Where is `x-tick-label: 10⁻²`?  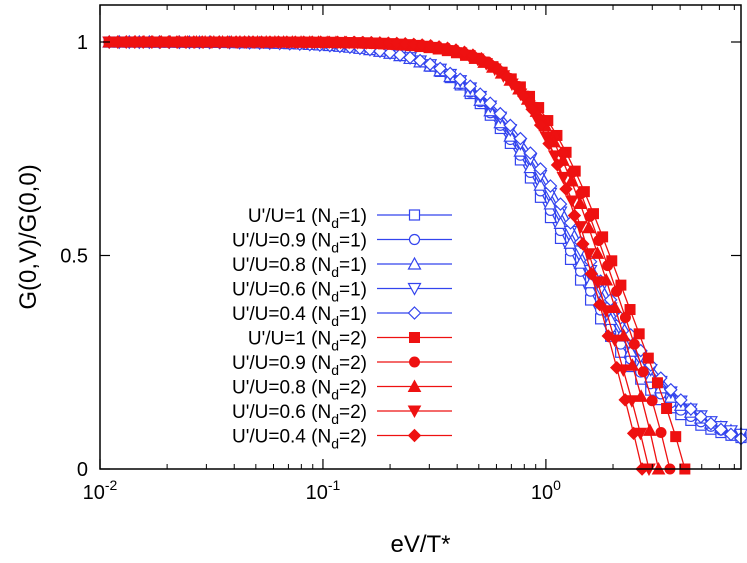 x-tick-label: 10⁻² is located at coordinates (100, 490).